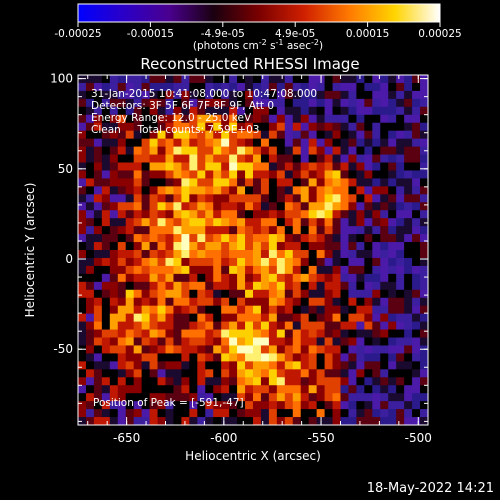 The image size is (500, 500). I want to click on x-tick-label: -600, so click(223, 438).